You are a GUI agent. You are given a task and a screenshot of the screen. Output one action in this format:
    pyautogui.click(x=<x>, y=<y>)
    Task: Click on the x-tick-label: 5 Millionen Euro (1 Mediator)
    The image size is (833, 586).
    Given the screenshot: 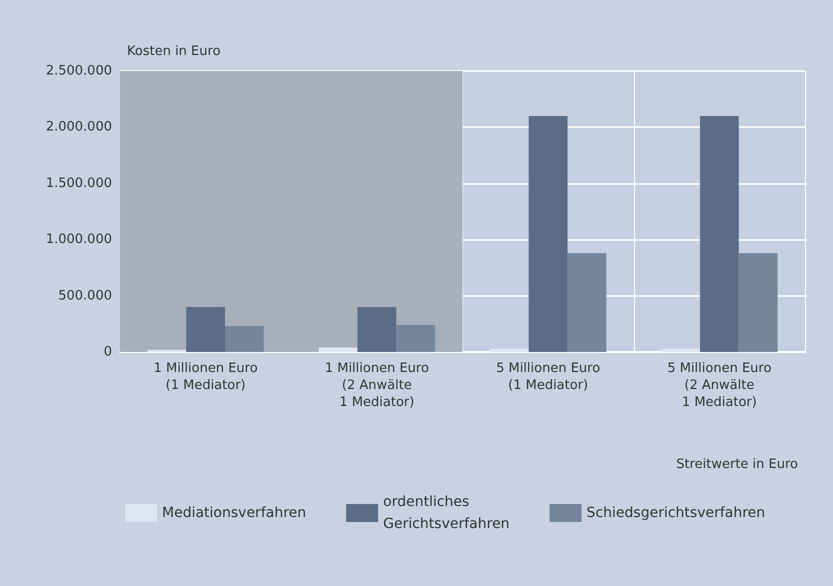 What is the action you would take?
    pyautogui.click(x=548, y=377)
    